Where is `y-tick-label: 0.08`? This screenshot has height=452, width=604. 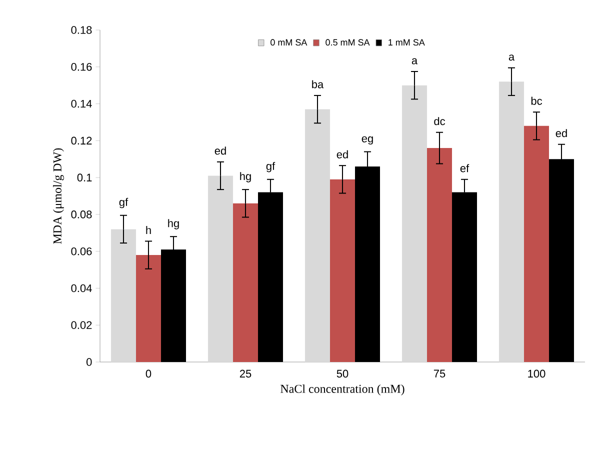 y-tick-label: 0.08 is located at coordinates (81, 214).